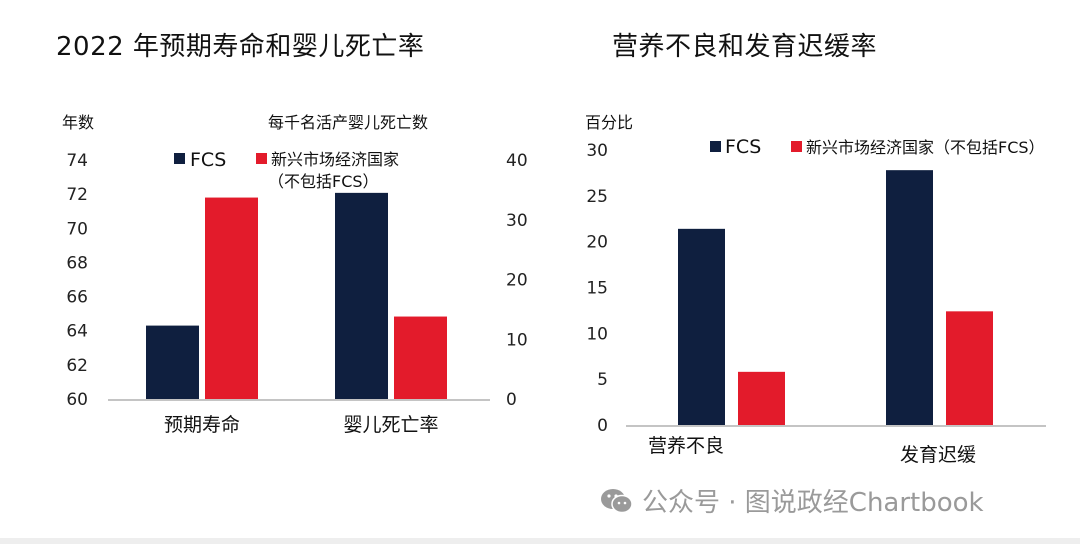 Image resolution: width=1080 pixels, height=544 pixels. What do you see at coordinates (517, 221) in the screenshot?
I see `right-y-tick-label: 30` at bounding box center [517, 221].